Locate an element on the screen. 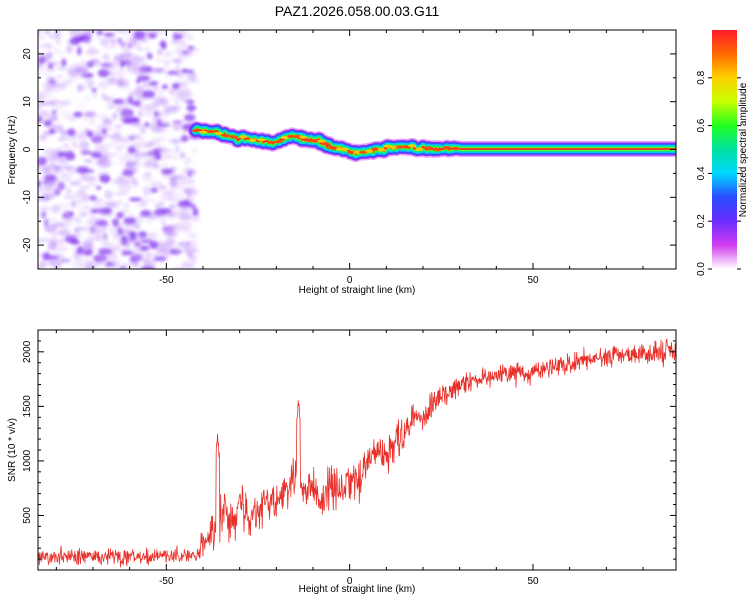 The height and width of the screenshot is (600, 750). snr-ylabel: SNR (10 * v/v) is located at coordinates (12, 450).